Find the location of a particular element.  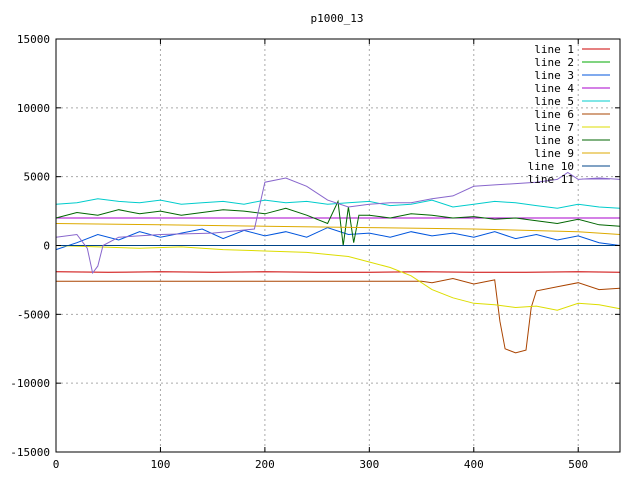

legend-label: line 10 is located at coordinates (551, 166).